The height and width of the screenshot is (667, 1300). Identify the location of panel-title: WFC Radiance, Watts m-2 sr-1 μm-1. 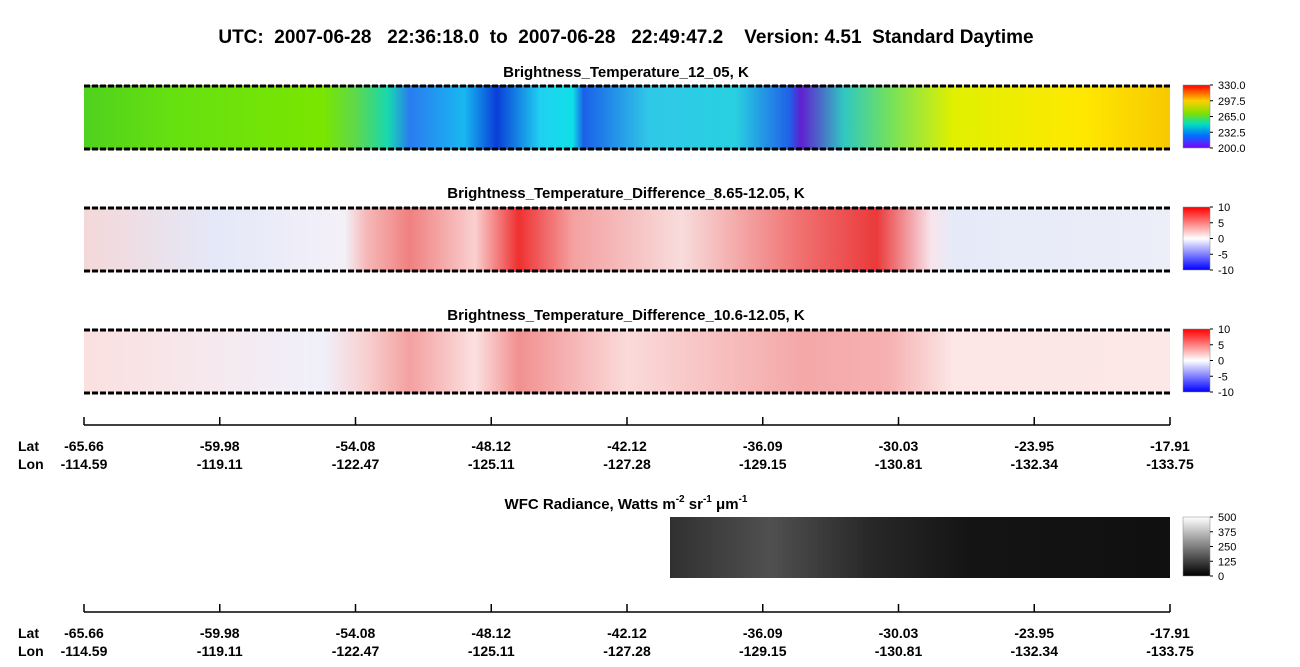
(626, 503).